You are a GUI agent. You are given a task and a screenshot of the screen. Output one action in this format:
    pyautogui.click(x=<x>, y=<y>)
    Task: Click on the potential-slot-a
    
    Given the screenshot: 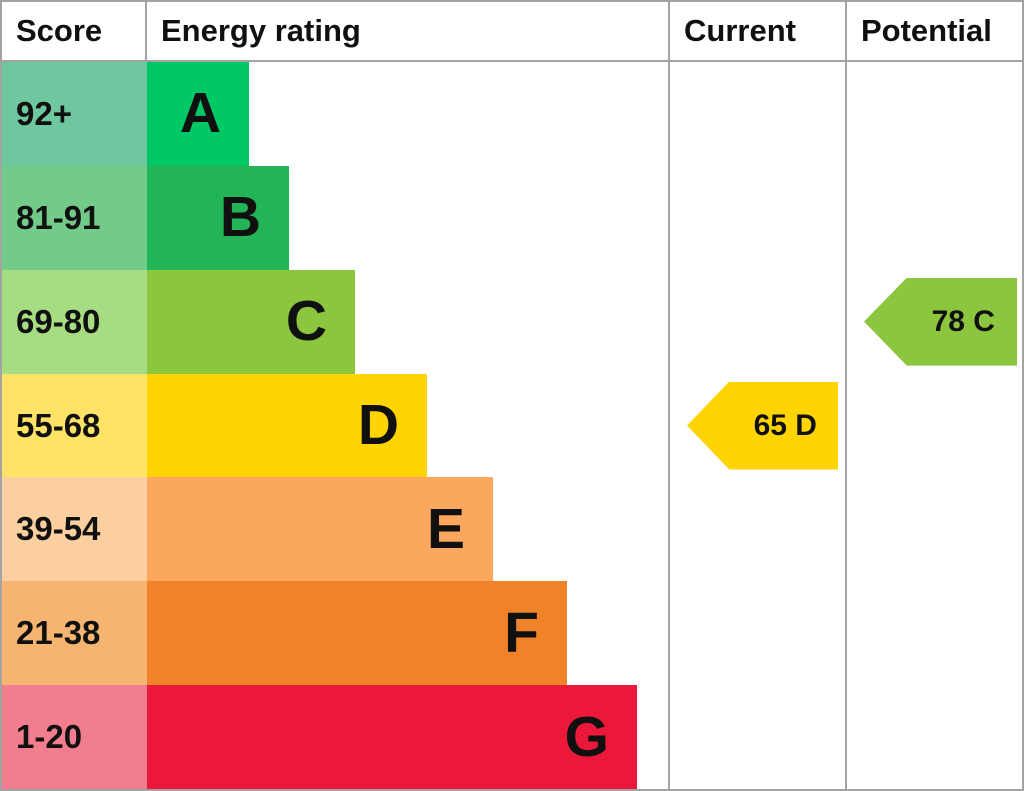 What is the action you would take?
    pyautogui.click(x=934, y=114)
    